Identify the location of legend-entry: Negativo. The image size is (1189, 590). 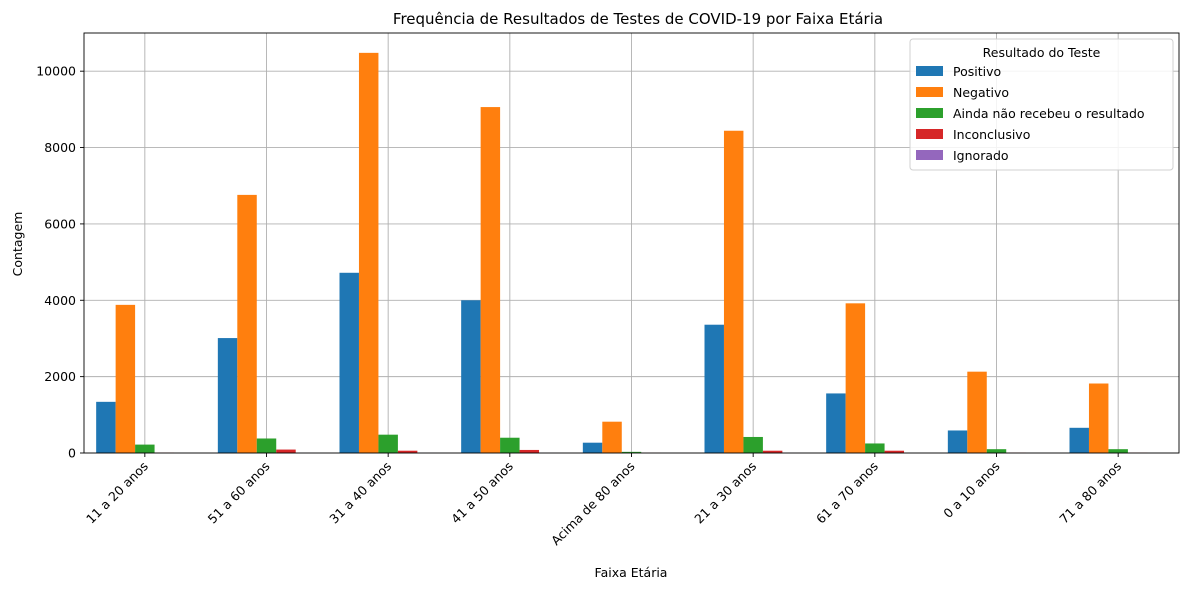
(981, 92).